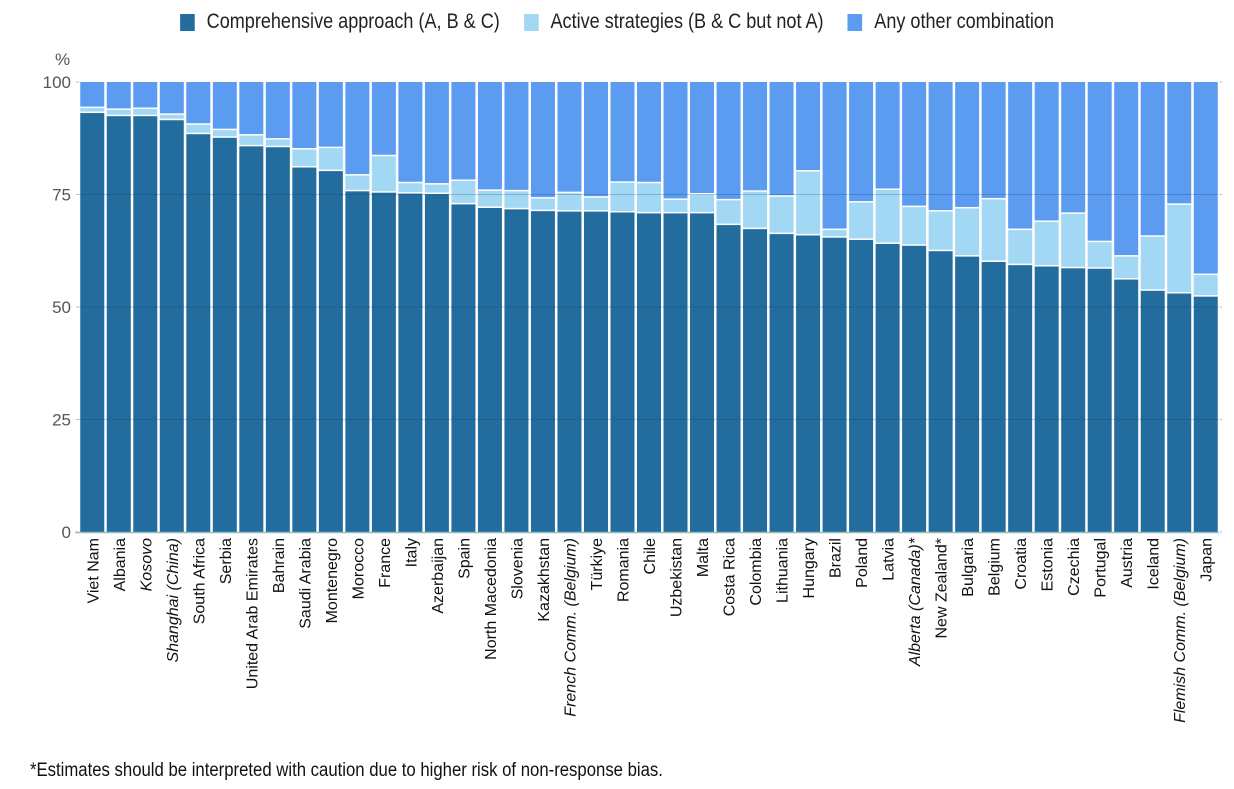  Describe the element at coordinates (385, 563) in the screenshot. I see `x-tick-label: France` at that location.